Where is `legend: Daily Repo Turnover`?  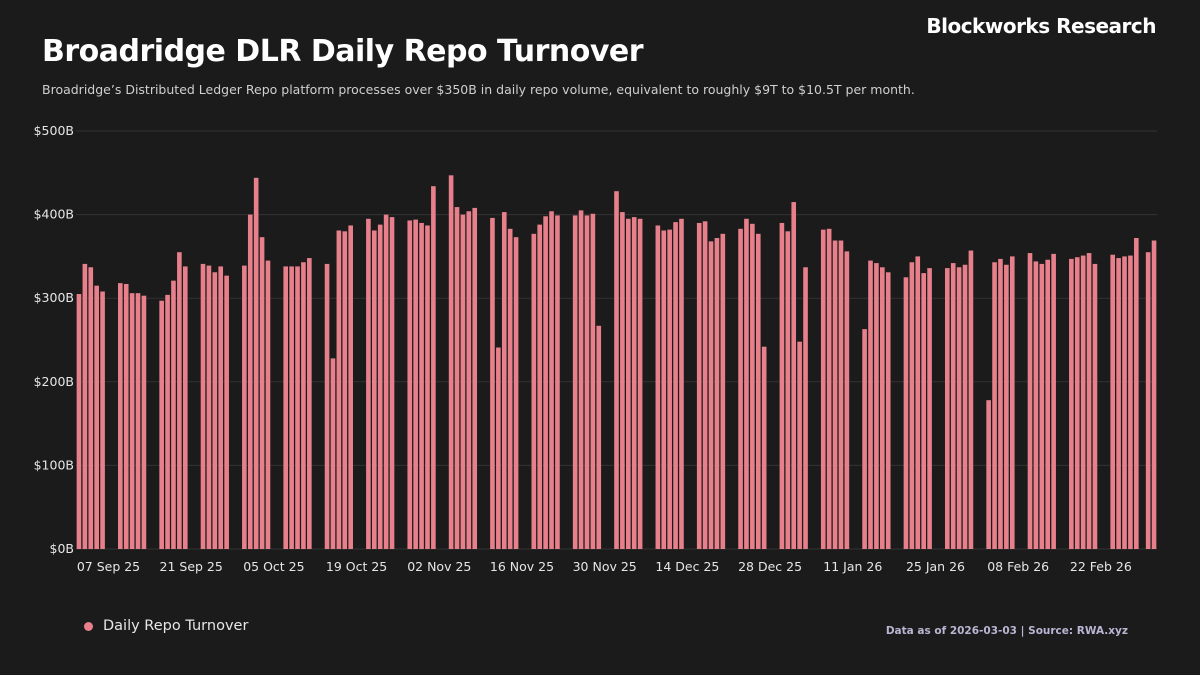 legend: Daily Repo Turnover is located at coordinates (166, 626).